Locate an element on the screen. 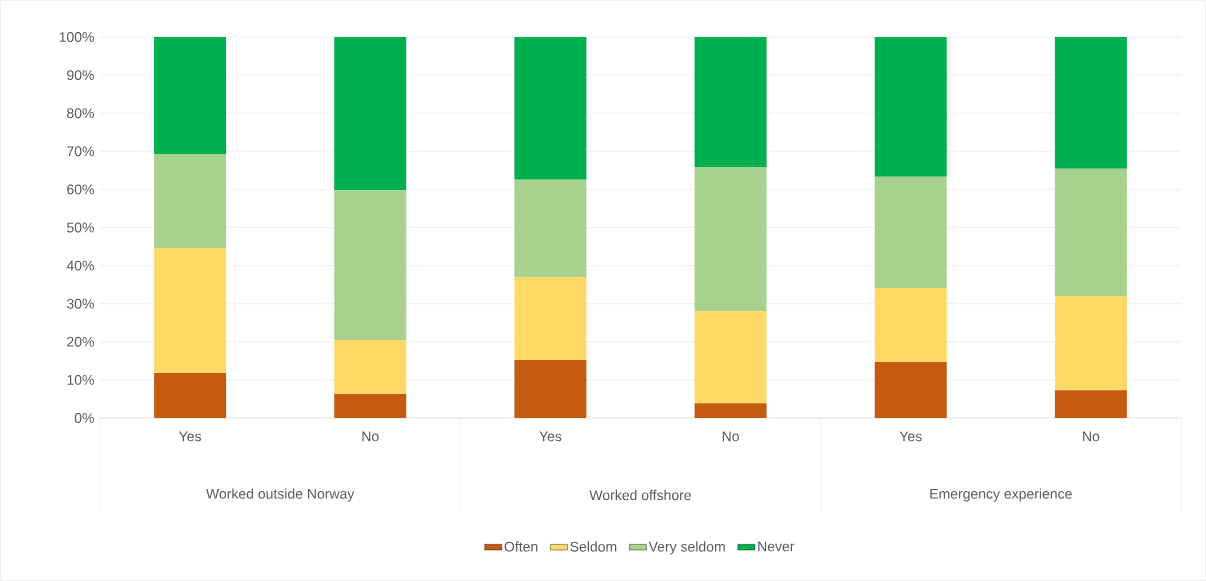 This screenshot has width=1206, height=581. legend-label: Seldom is located at coordinates (593, 546).